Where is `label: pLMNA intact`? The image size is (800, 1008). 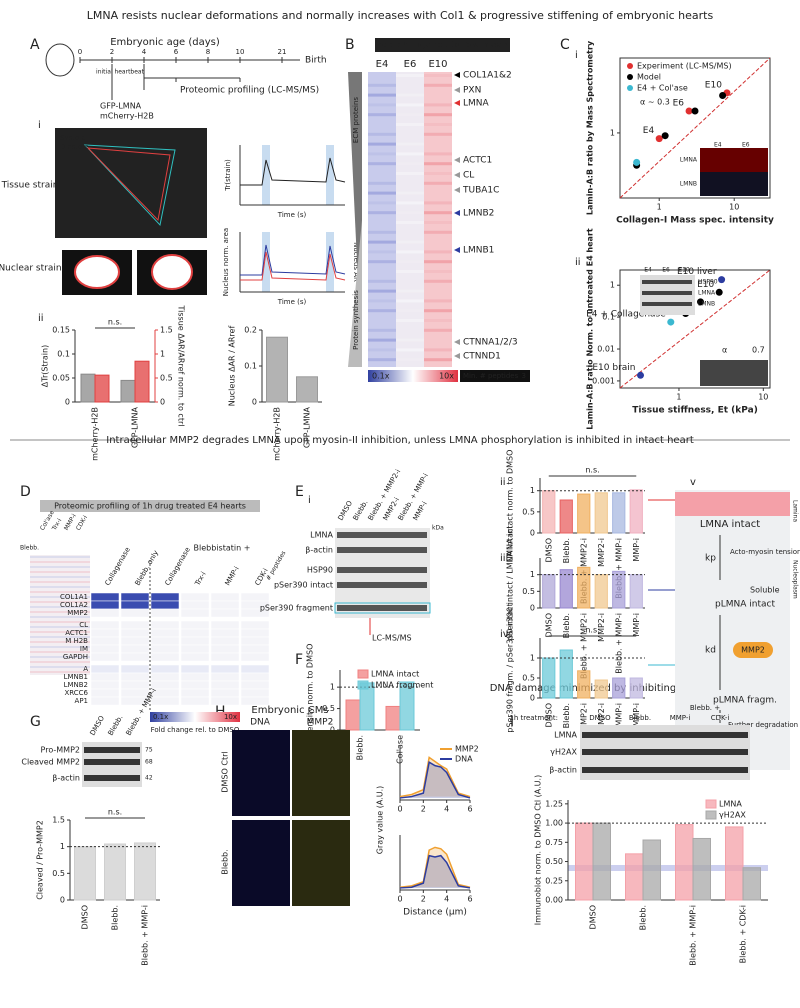 label: pLMNA intact is located at coordinates (745, 605).